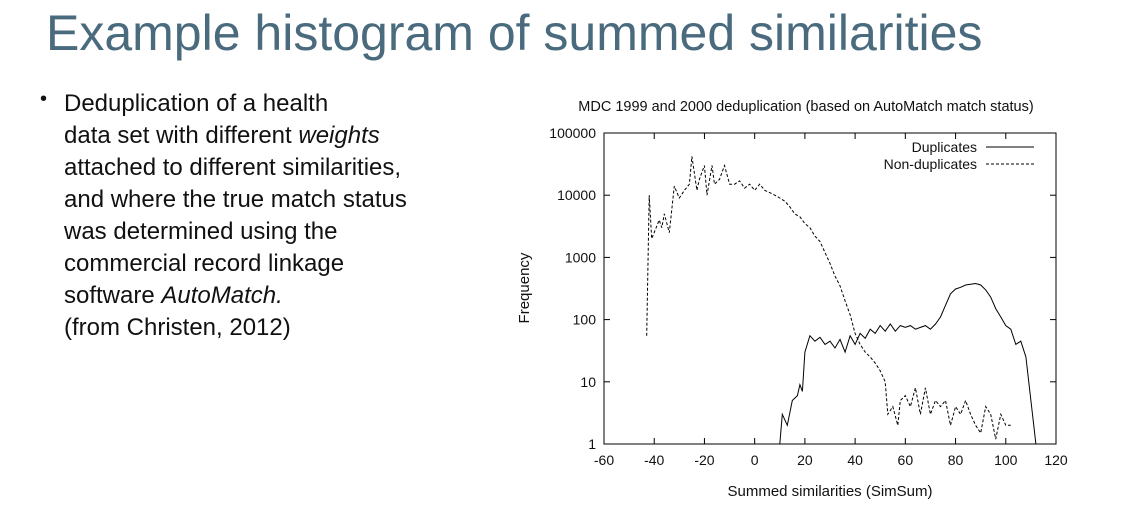  Describe the element at coordinates (235, 199) in the screenshot. I see `bullet-segment: and where the true match status` at that location.